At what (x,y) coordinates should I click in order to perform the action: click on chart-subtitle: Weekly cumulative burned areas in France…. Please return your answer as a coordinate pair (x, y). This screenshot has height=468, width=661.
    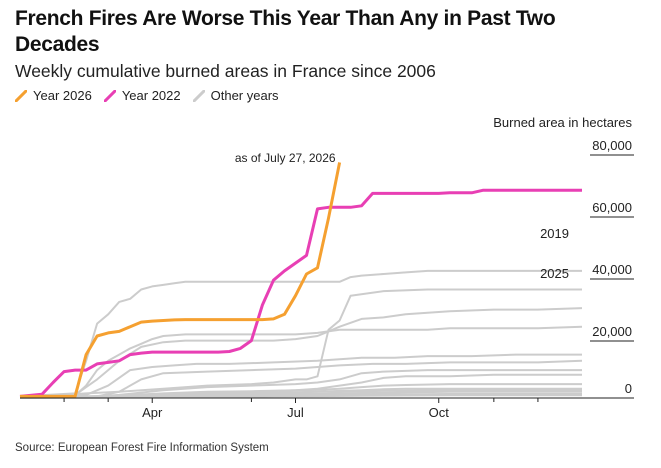
    Looking at the image, I should click on (225, 71).